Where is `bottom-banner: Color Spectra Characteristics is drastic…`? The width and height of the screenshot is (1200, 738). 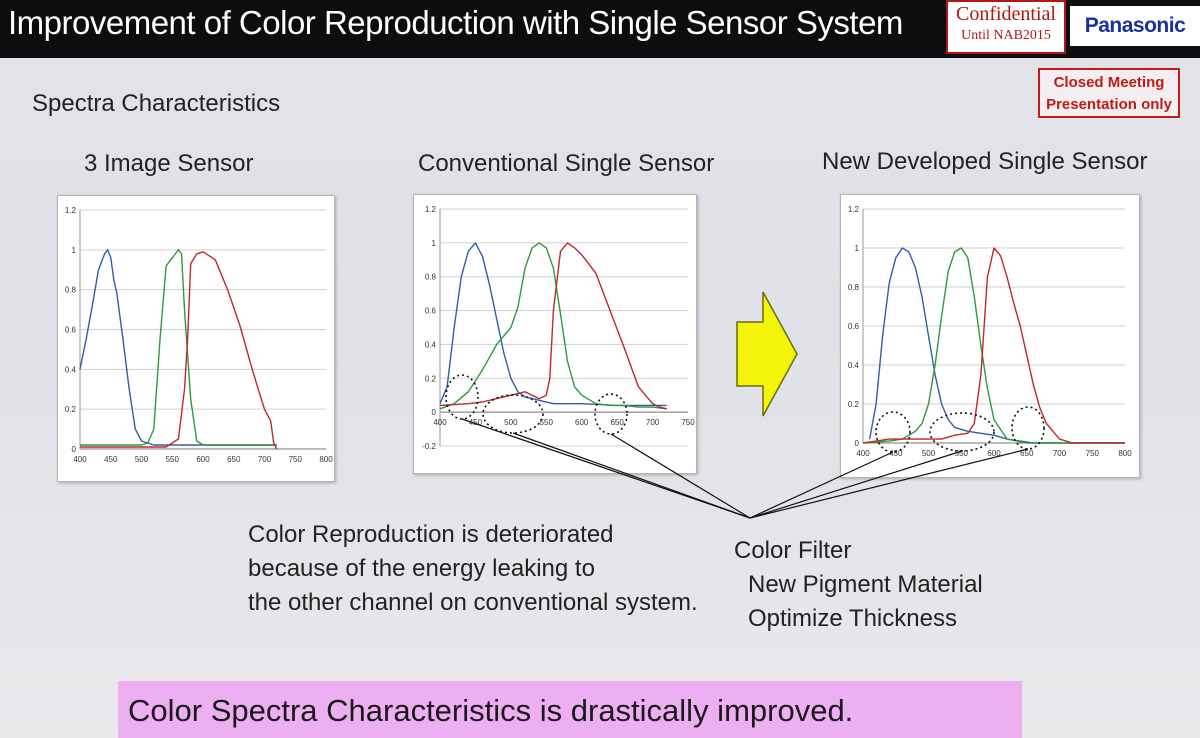 bottom-banner: Color Spectra Characteristics is drastic… is located at coordinates (570, 709).